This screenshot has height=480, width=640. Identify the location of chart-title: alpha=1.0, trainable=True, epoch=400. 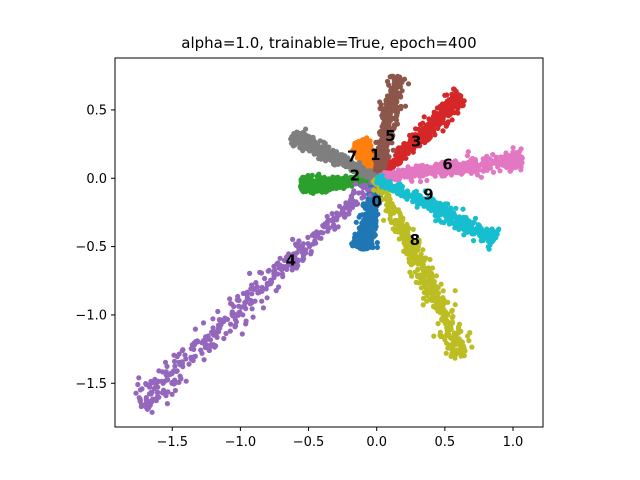
(328, 43).